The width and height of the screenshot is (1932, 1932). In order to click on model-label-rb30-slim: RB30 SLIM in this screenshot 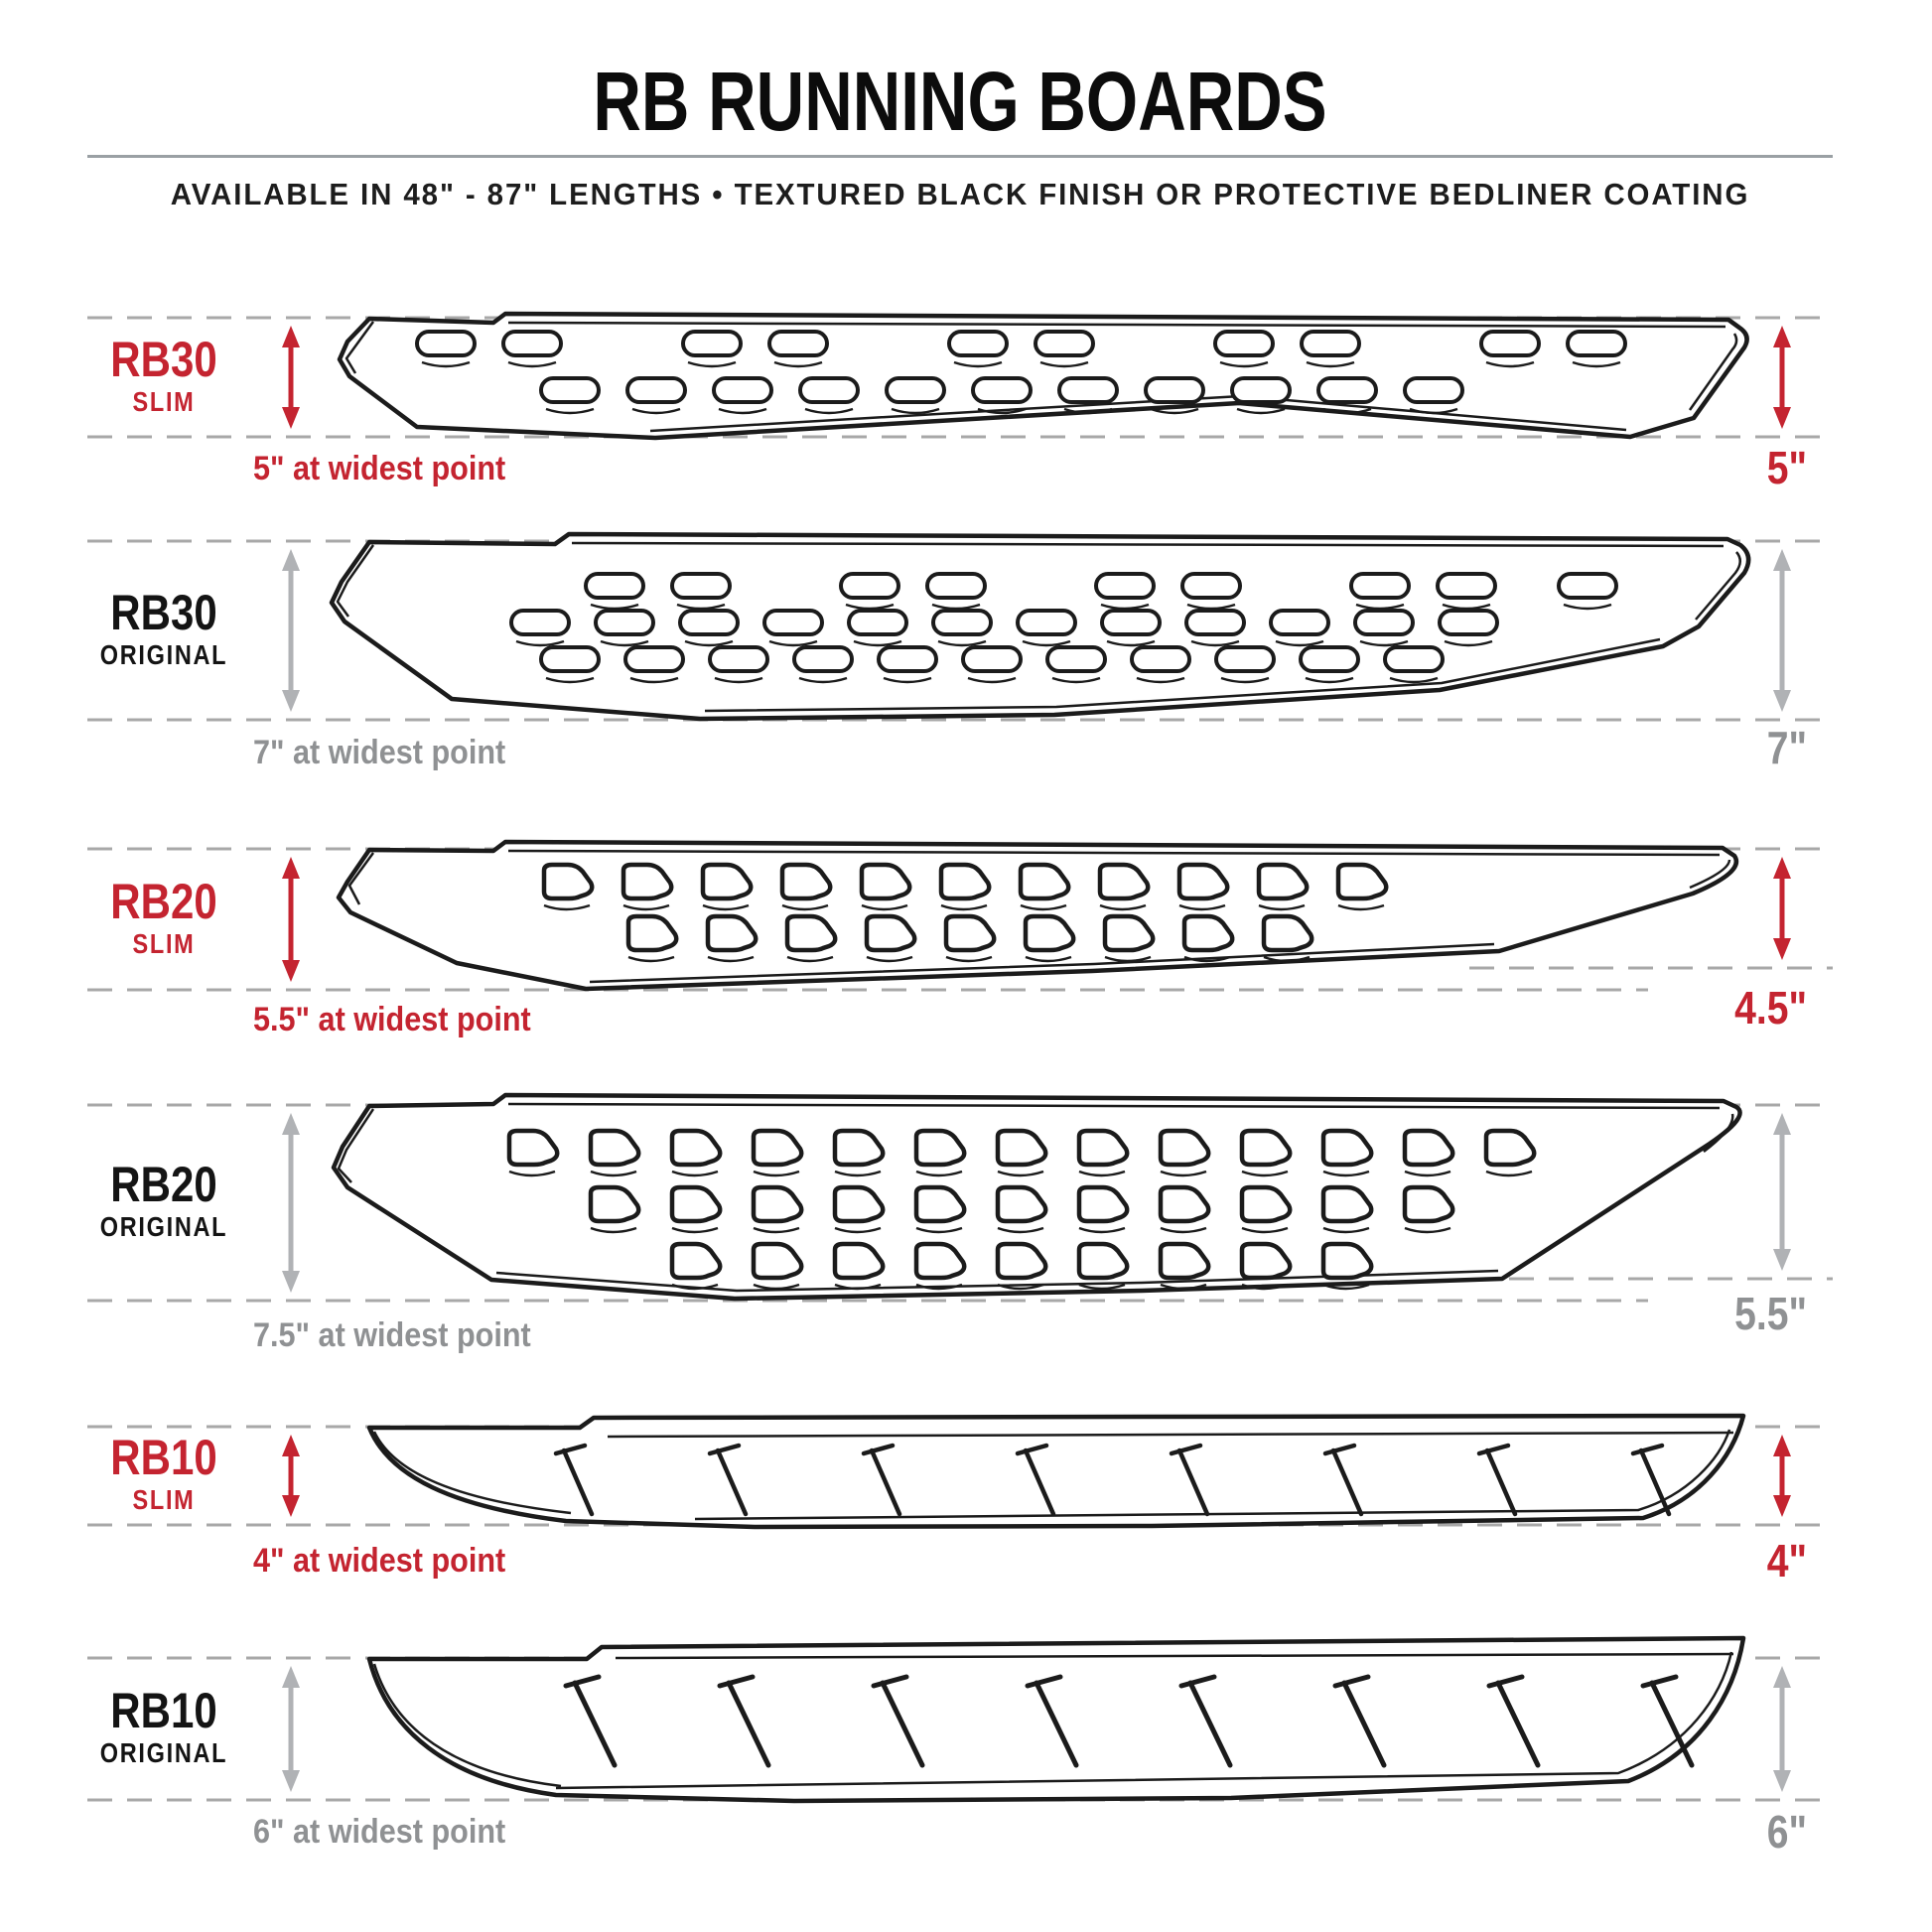, I will do `click(164, 375)`.